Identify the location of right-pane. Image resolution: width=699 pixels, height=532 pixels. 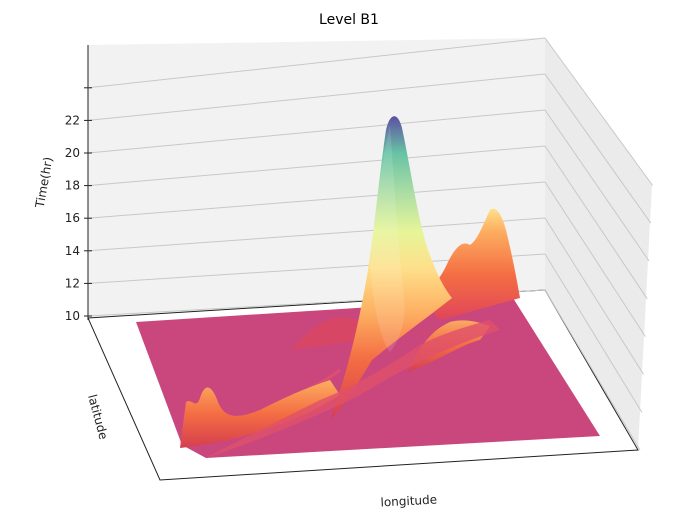
(598, 244).